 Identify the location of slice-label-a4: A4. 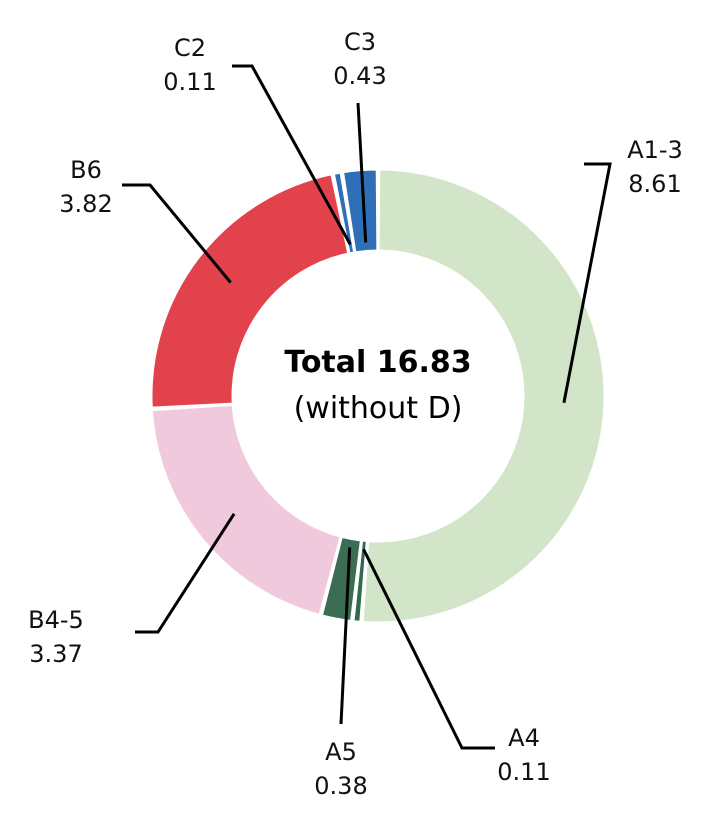
(524, 738).